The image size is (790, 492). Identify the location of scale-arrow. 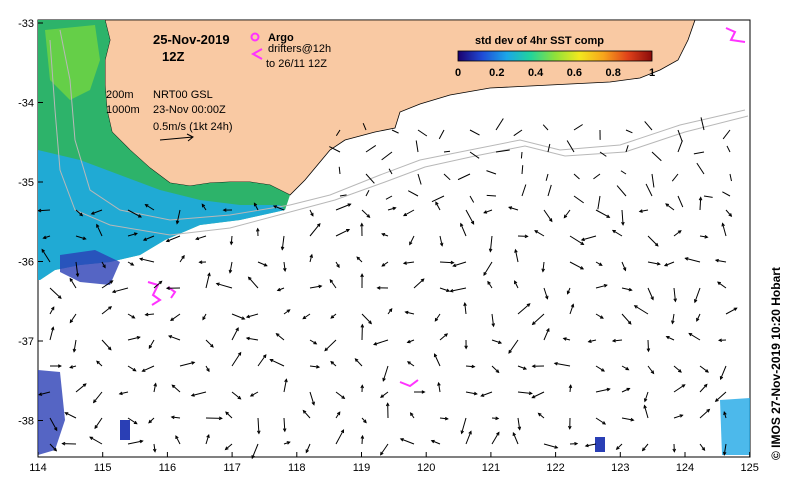
(176, 137).